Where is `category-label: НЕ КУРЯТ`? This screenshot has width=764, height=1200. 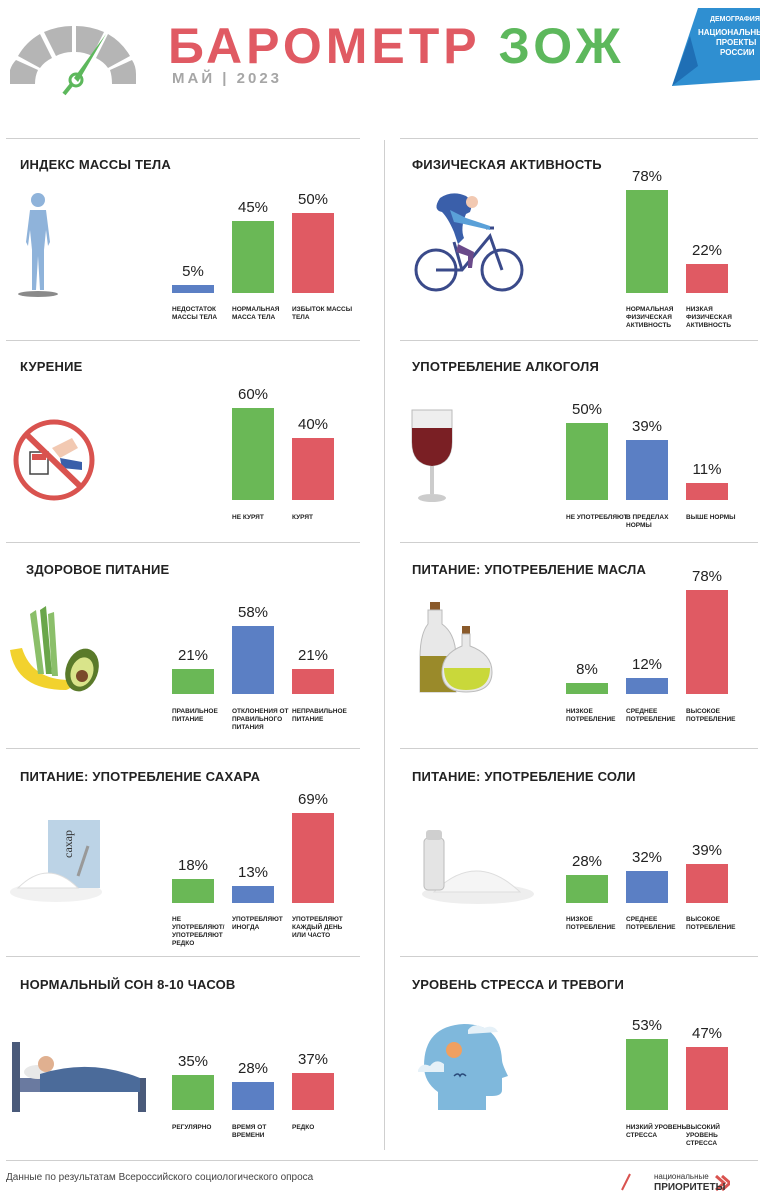 category-label: НЕ КУРЯТ is located at coordinates (248, 517).